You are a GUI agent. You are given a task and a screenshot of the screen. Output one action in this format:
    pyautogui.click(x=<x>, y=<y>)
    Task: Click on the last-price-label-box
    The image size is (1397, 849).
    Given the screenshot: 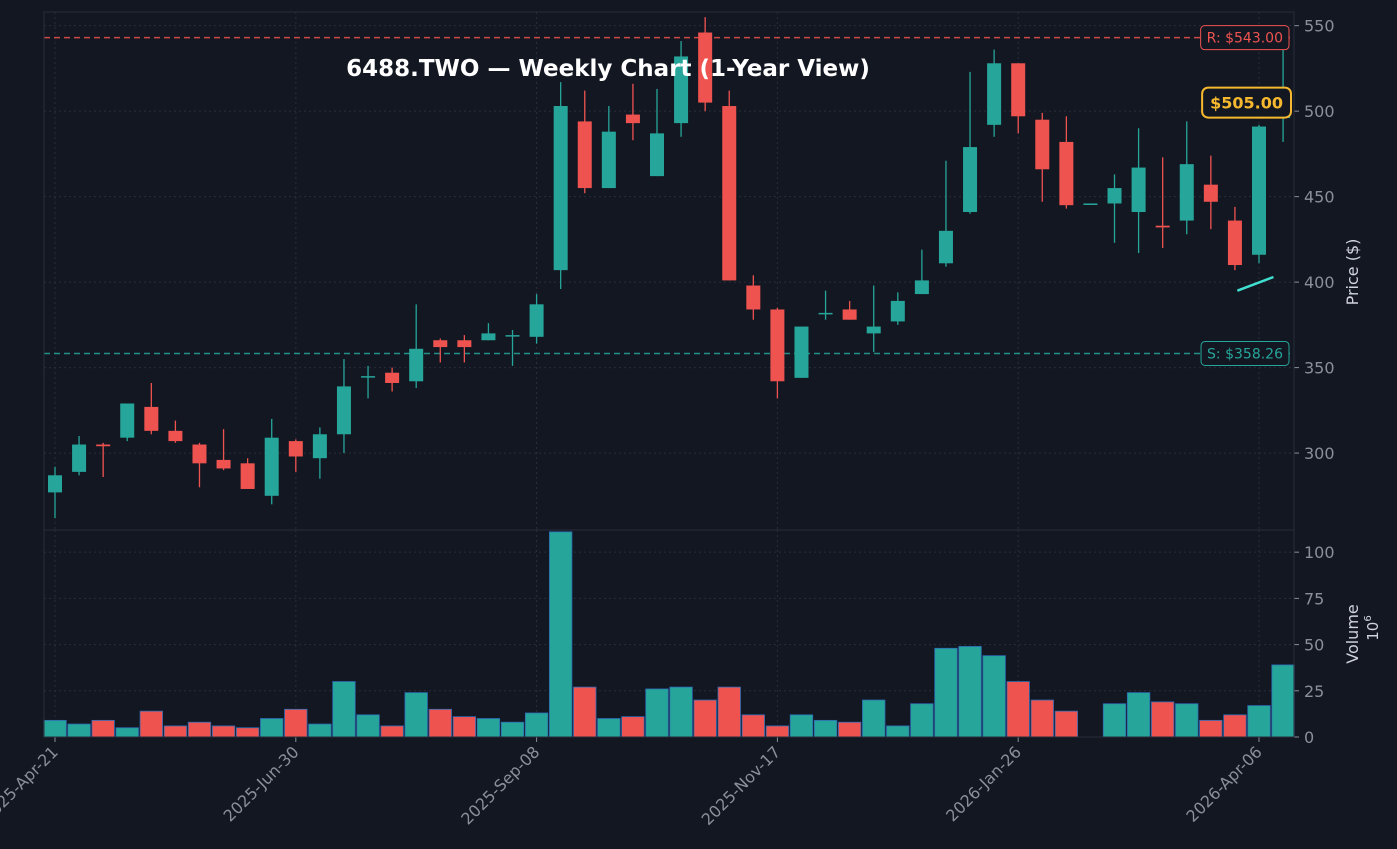 What is the action you would take?
    pyautogui.click(x=1246, y=102)
    